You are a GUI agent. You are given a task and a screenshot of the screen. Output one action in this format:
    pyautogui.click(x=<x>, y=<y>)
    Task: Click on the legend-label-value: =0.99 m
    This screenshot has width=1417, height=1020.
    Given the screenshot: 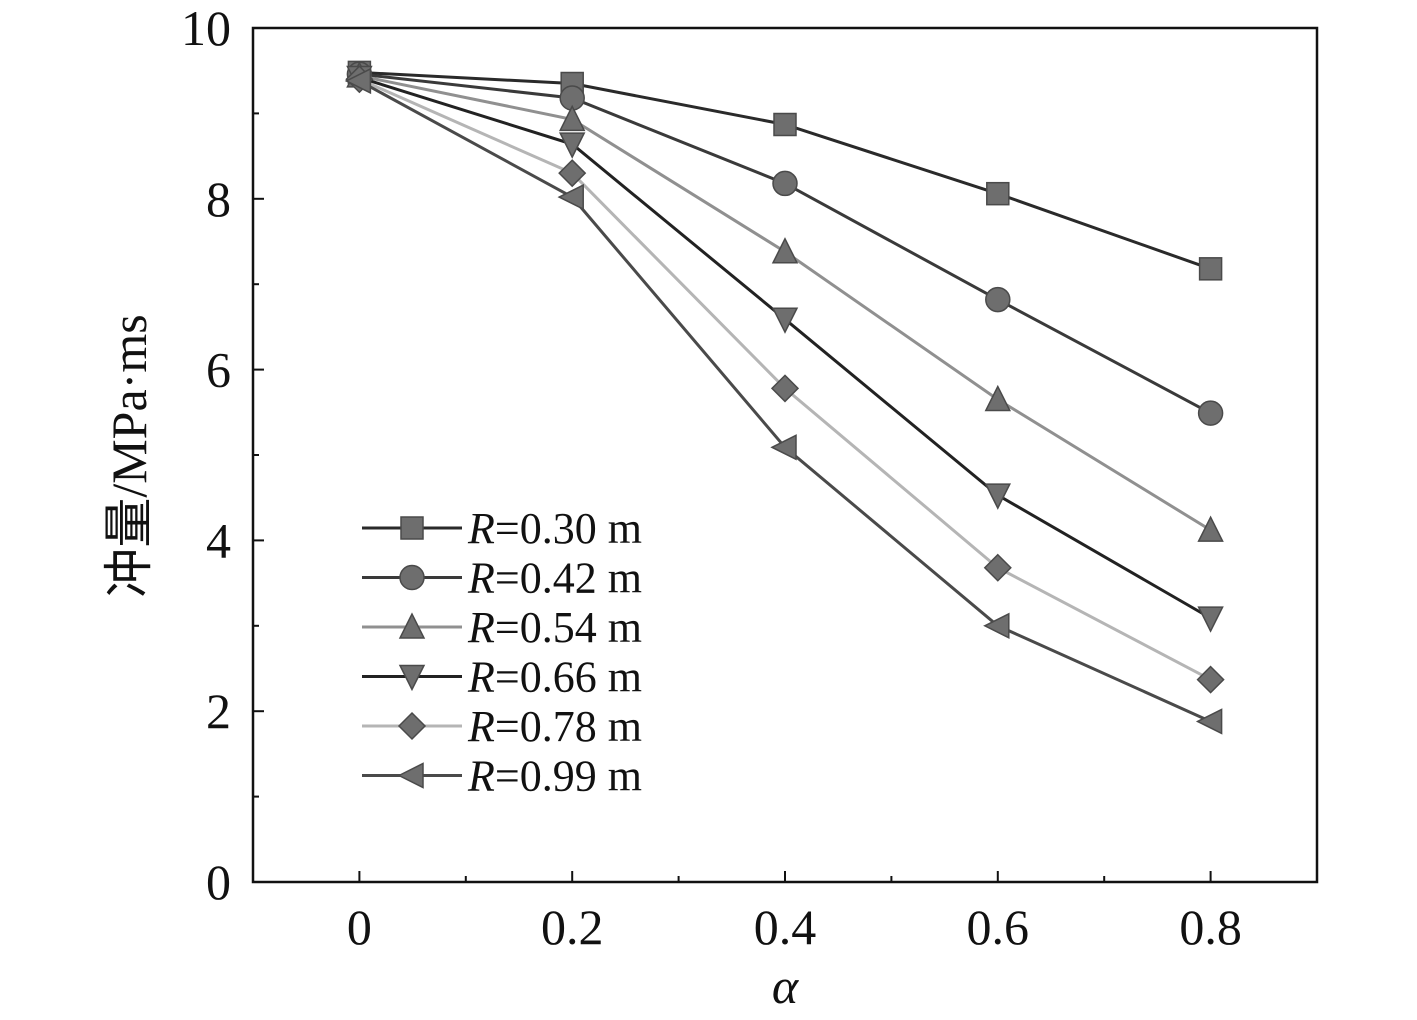 What is the action you would take?
    pyautogui.click(x=568, y=776)
    